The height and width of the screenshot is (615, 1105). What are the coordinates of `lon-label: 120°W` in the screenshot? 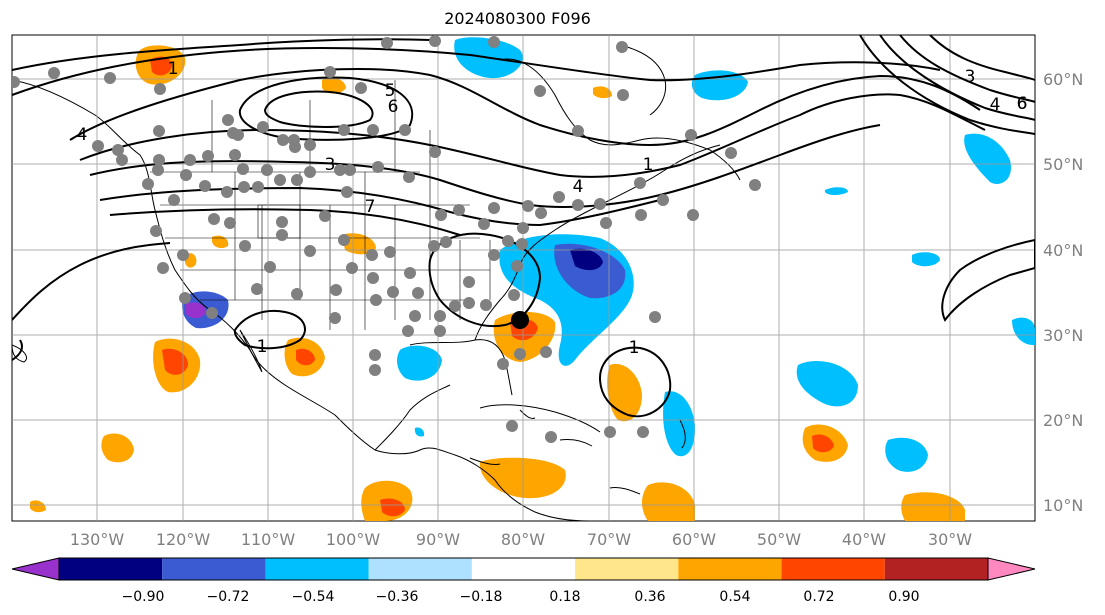 It's located at (183, 539).